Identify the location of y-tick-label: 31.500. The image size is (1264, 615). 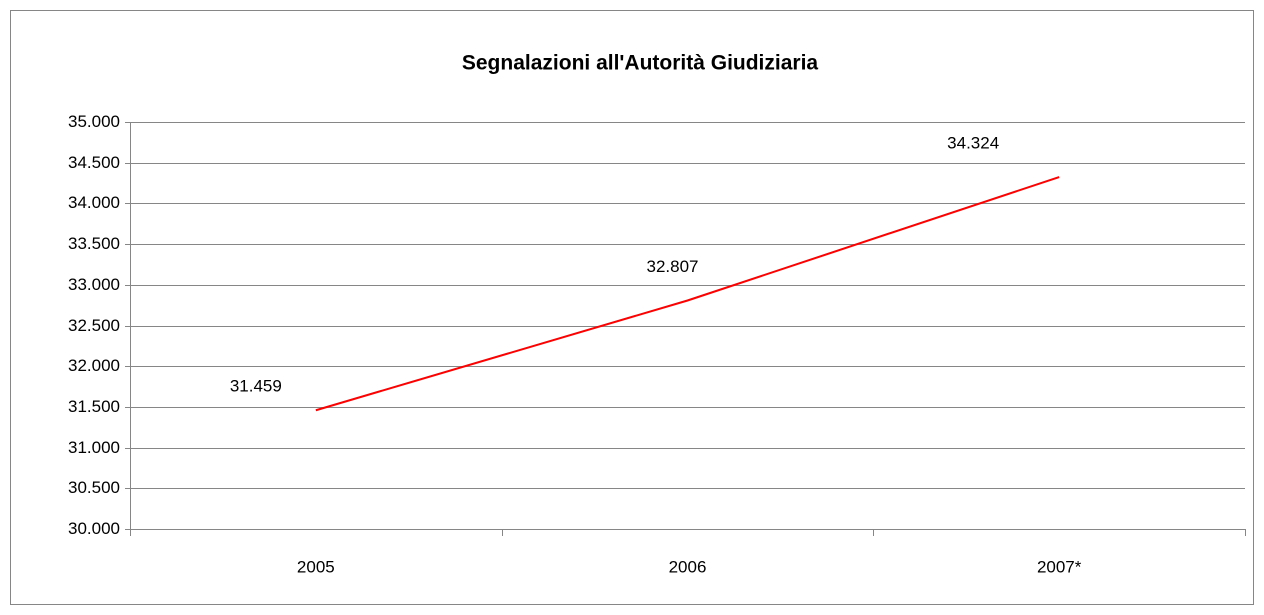
(94, 406).